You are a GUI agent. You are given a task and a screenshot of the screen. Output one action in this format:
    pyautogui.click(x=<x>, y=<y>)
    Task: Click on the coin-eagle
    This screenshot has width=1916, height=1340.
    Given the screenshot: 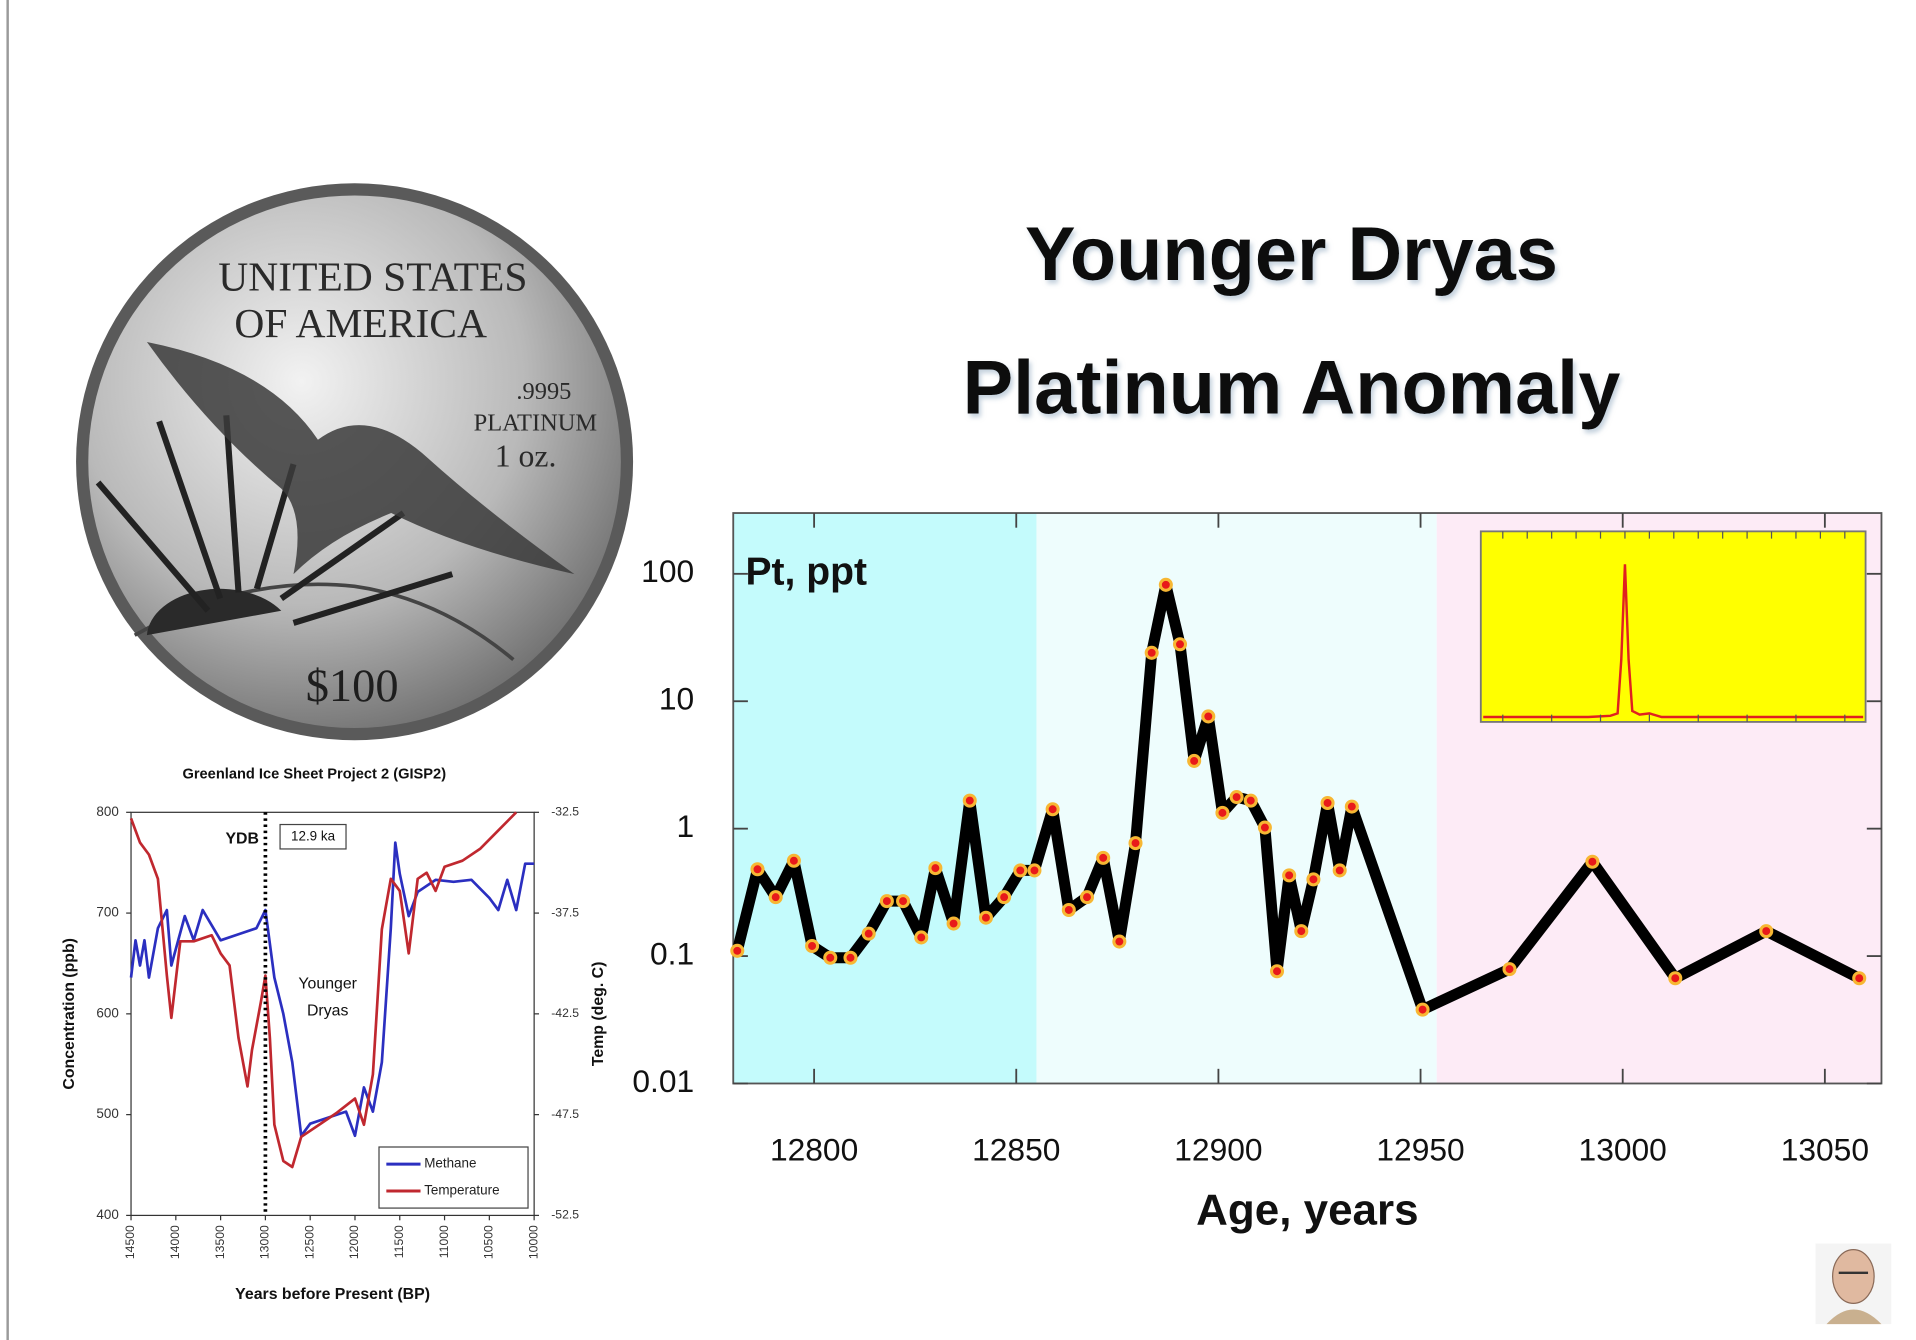 What is the action you would take?
    pyautogui.click(x=360, y=458)
    